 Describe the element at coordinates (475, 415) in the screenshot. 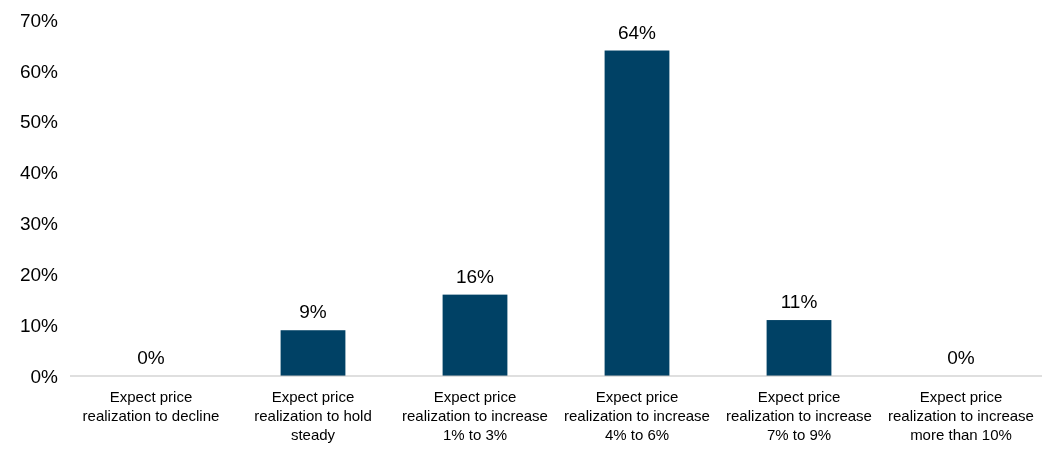

I see `x-tick-label: Expect price realization to increase 1% to 3%` at that location.